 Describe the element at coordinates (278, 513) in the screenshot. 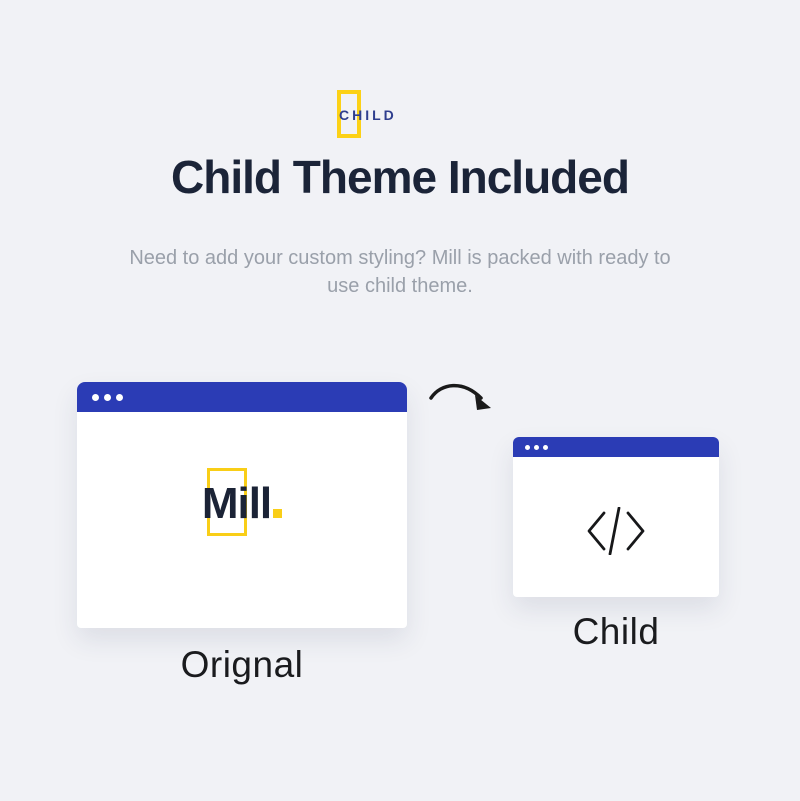

I see `yellow-square-dot-icon` at that location.